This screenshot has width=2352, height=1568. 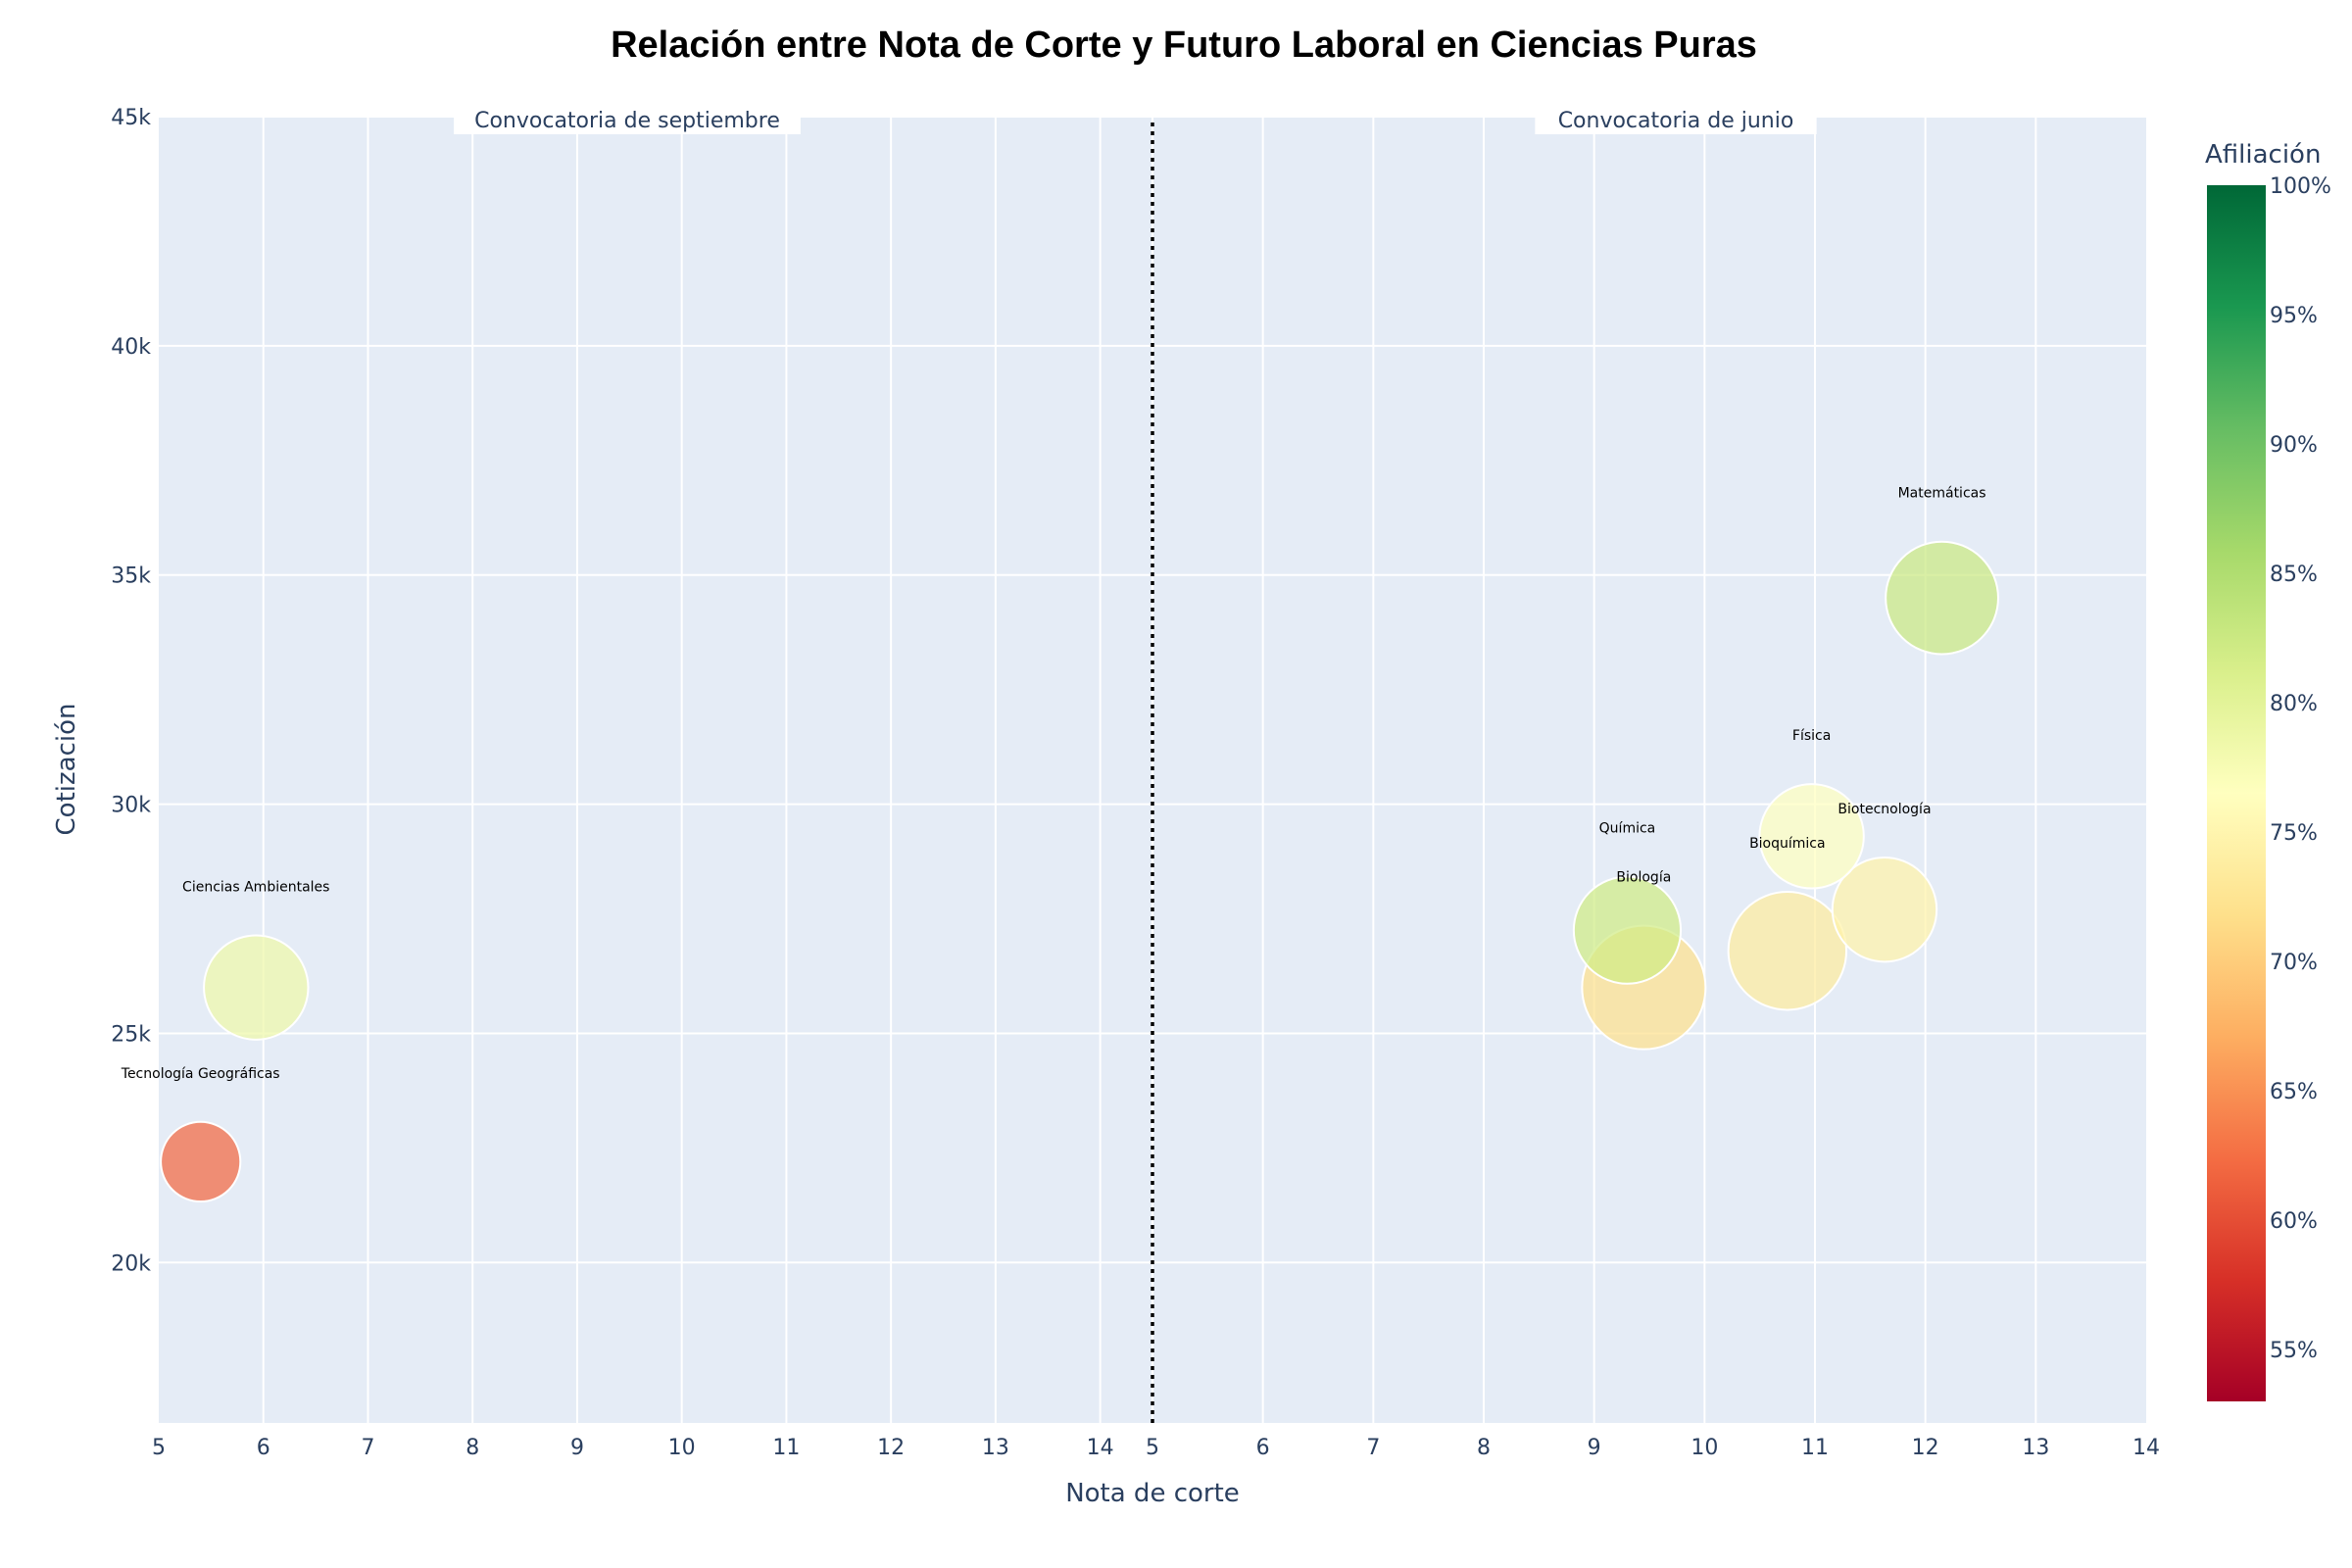 What do you see at coordinates (2294, 704) in the screenshot?
I see `colorbar-tick-label: 80%` at bounding box center [2294, 704].